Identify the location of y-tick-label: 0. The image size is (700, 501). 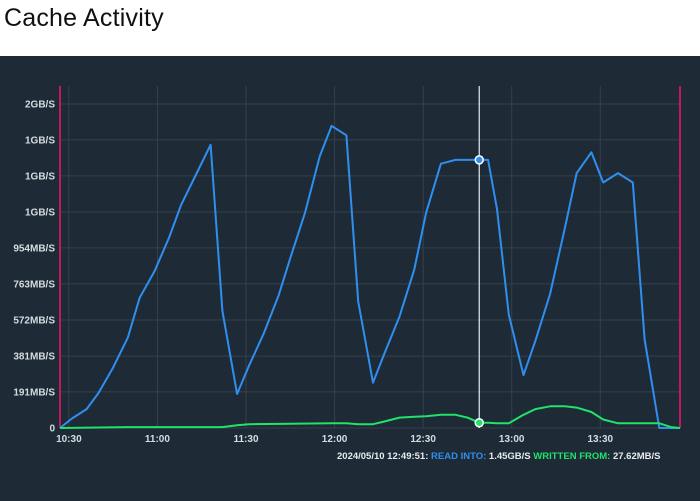
(52, 429).